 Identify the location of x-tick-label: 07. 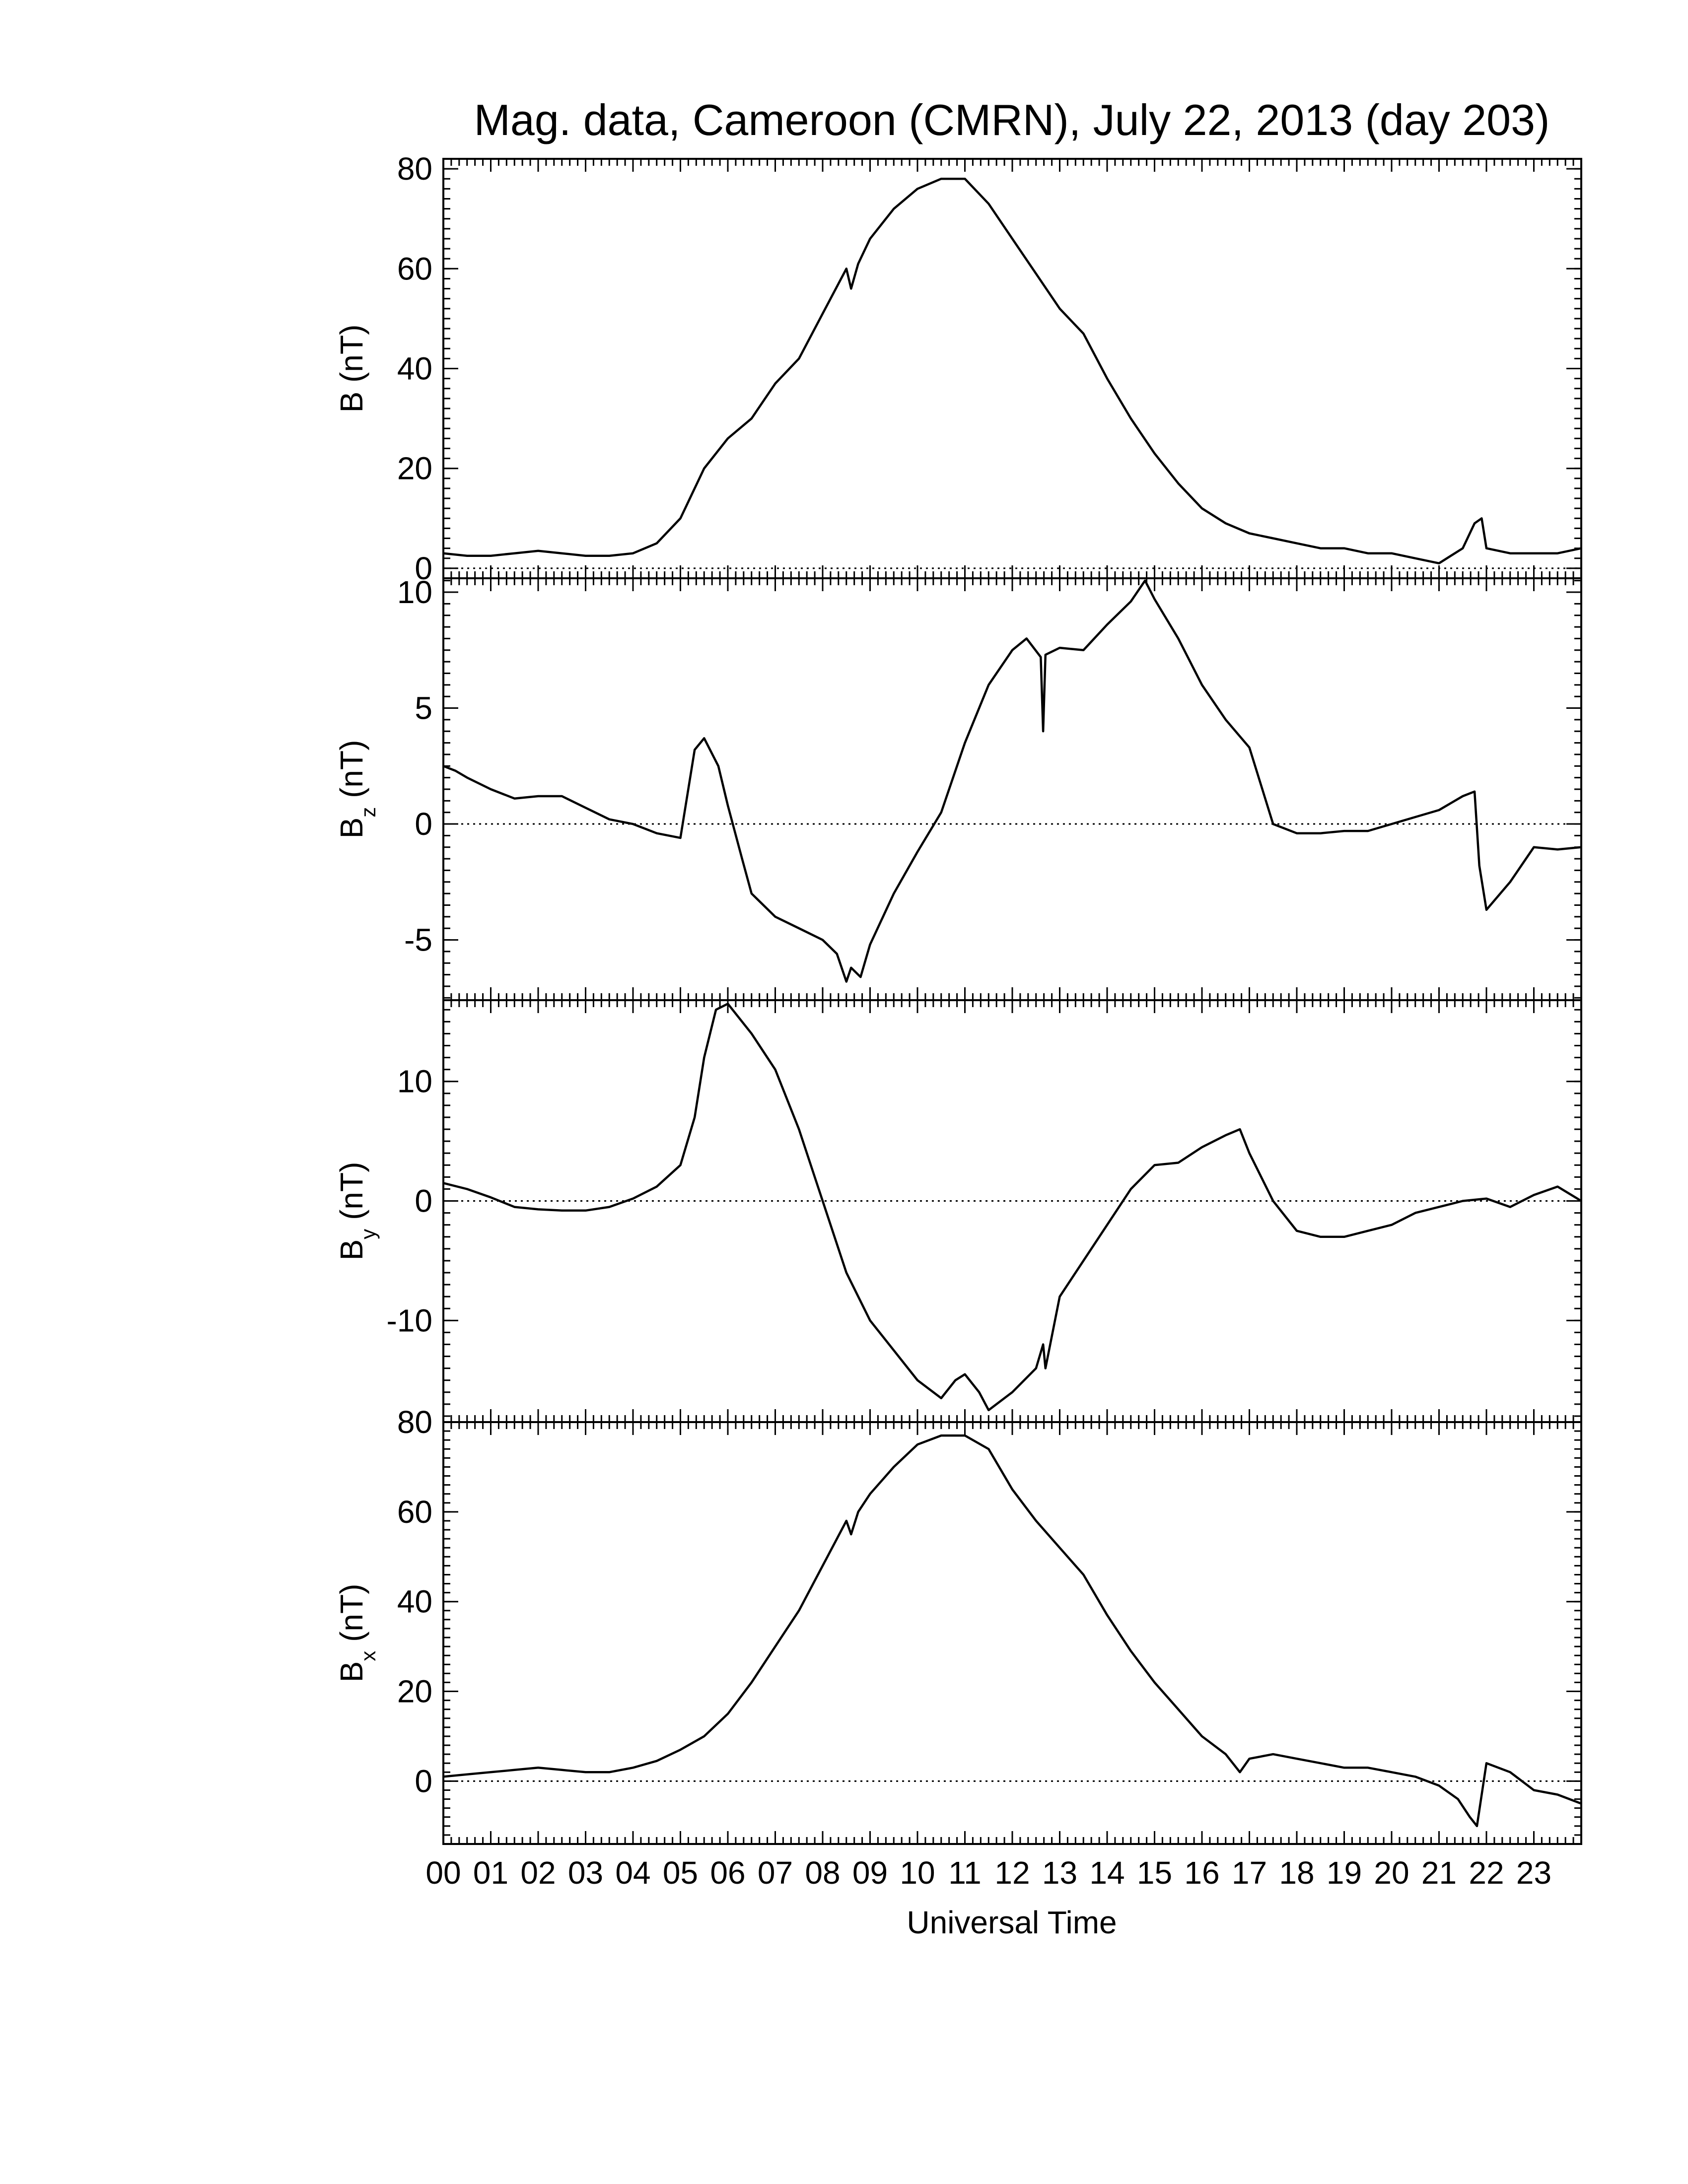
(775, 1873).